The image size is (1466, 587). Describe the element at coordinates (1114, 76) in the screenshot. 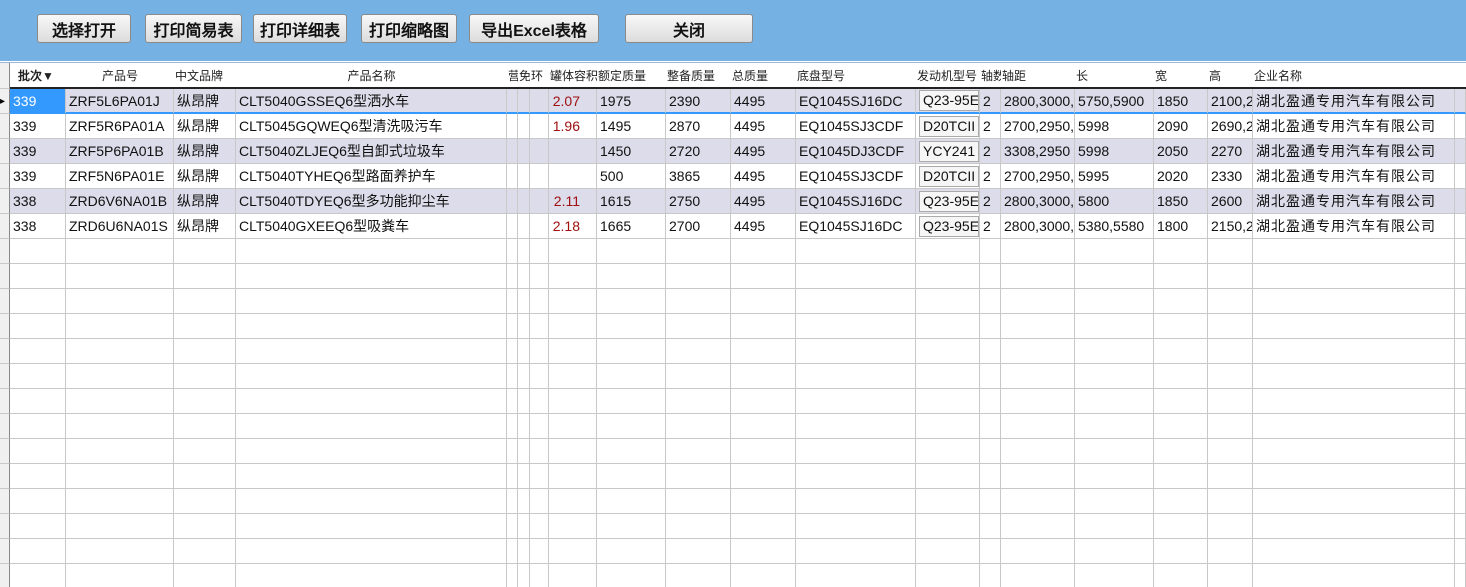

I see `column-header-length: 长` at that location.